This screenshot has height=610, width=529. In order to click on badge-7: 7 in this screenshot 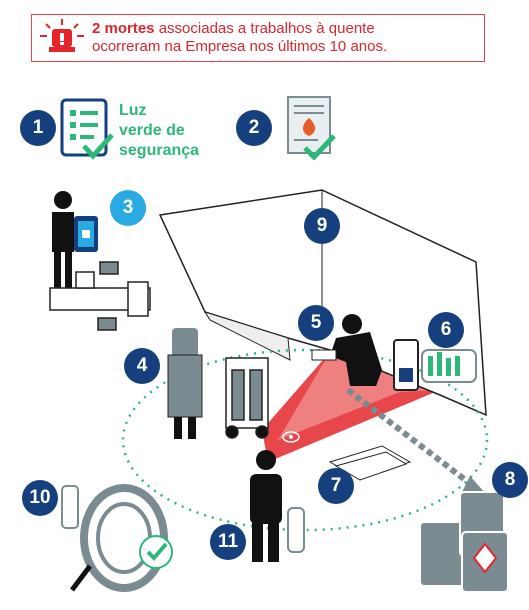, I will do `click(336, 486)`.